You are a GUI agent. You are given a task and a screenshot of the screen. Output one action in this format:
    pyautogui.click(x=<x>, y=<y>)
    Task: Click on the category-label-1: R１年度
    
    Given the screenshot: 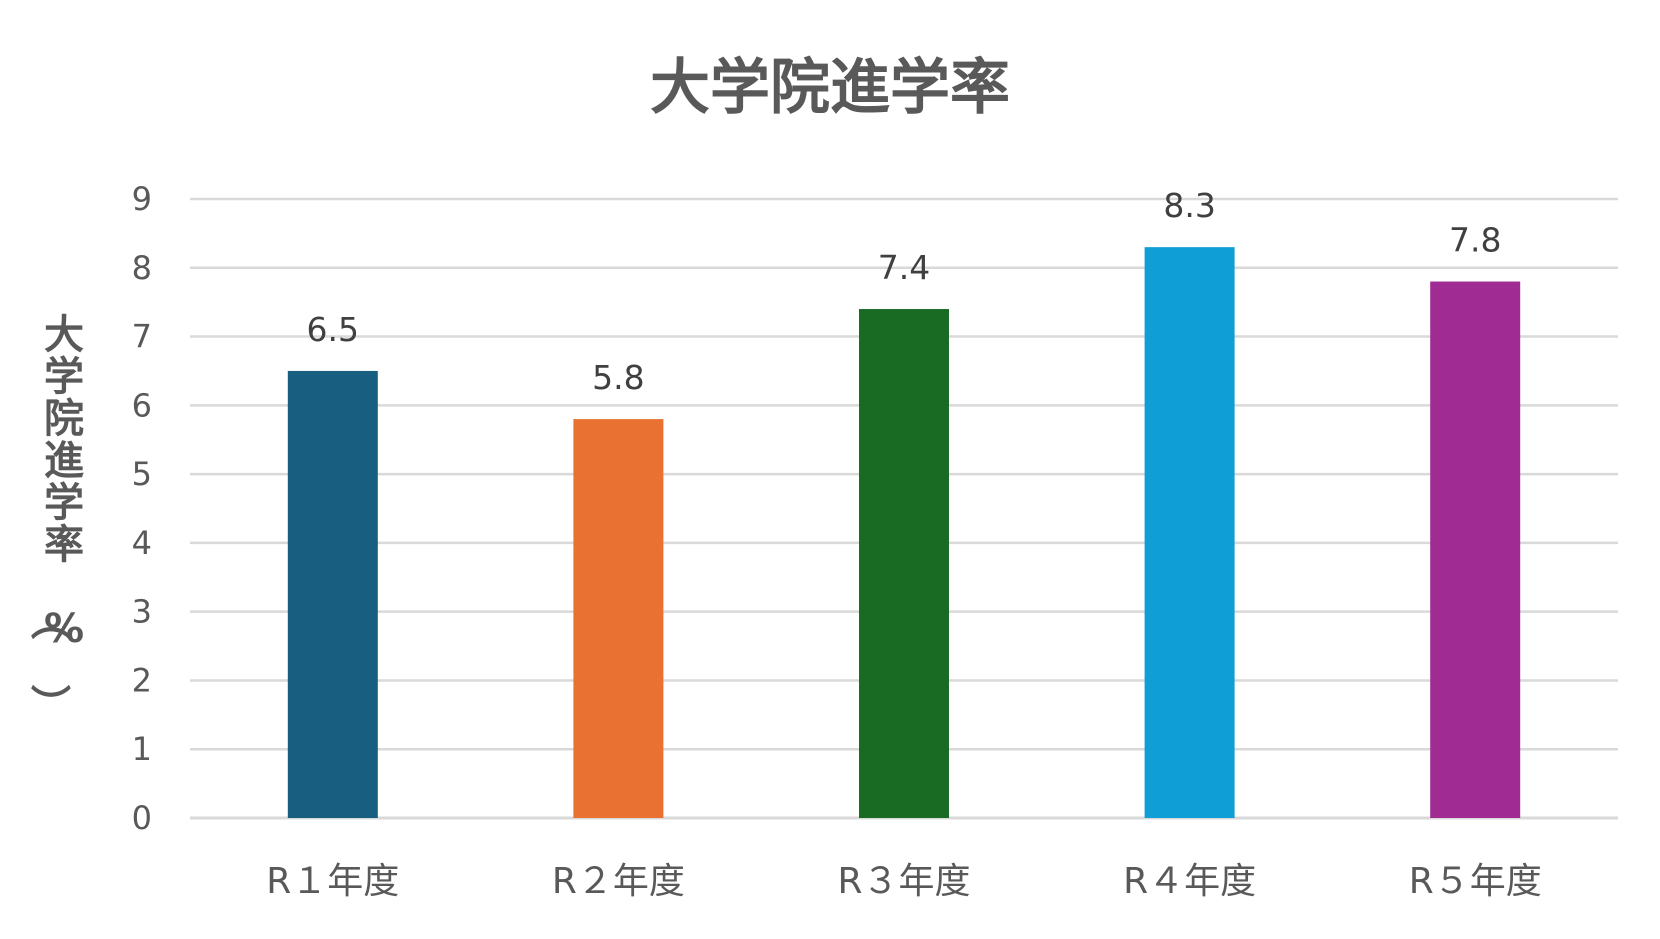 What is the action you would take?
    pyautogui.click(x=332, y=881)
    